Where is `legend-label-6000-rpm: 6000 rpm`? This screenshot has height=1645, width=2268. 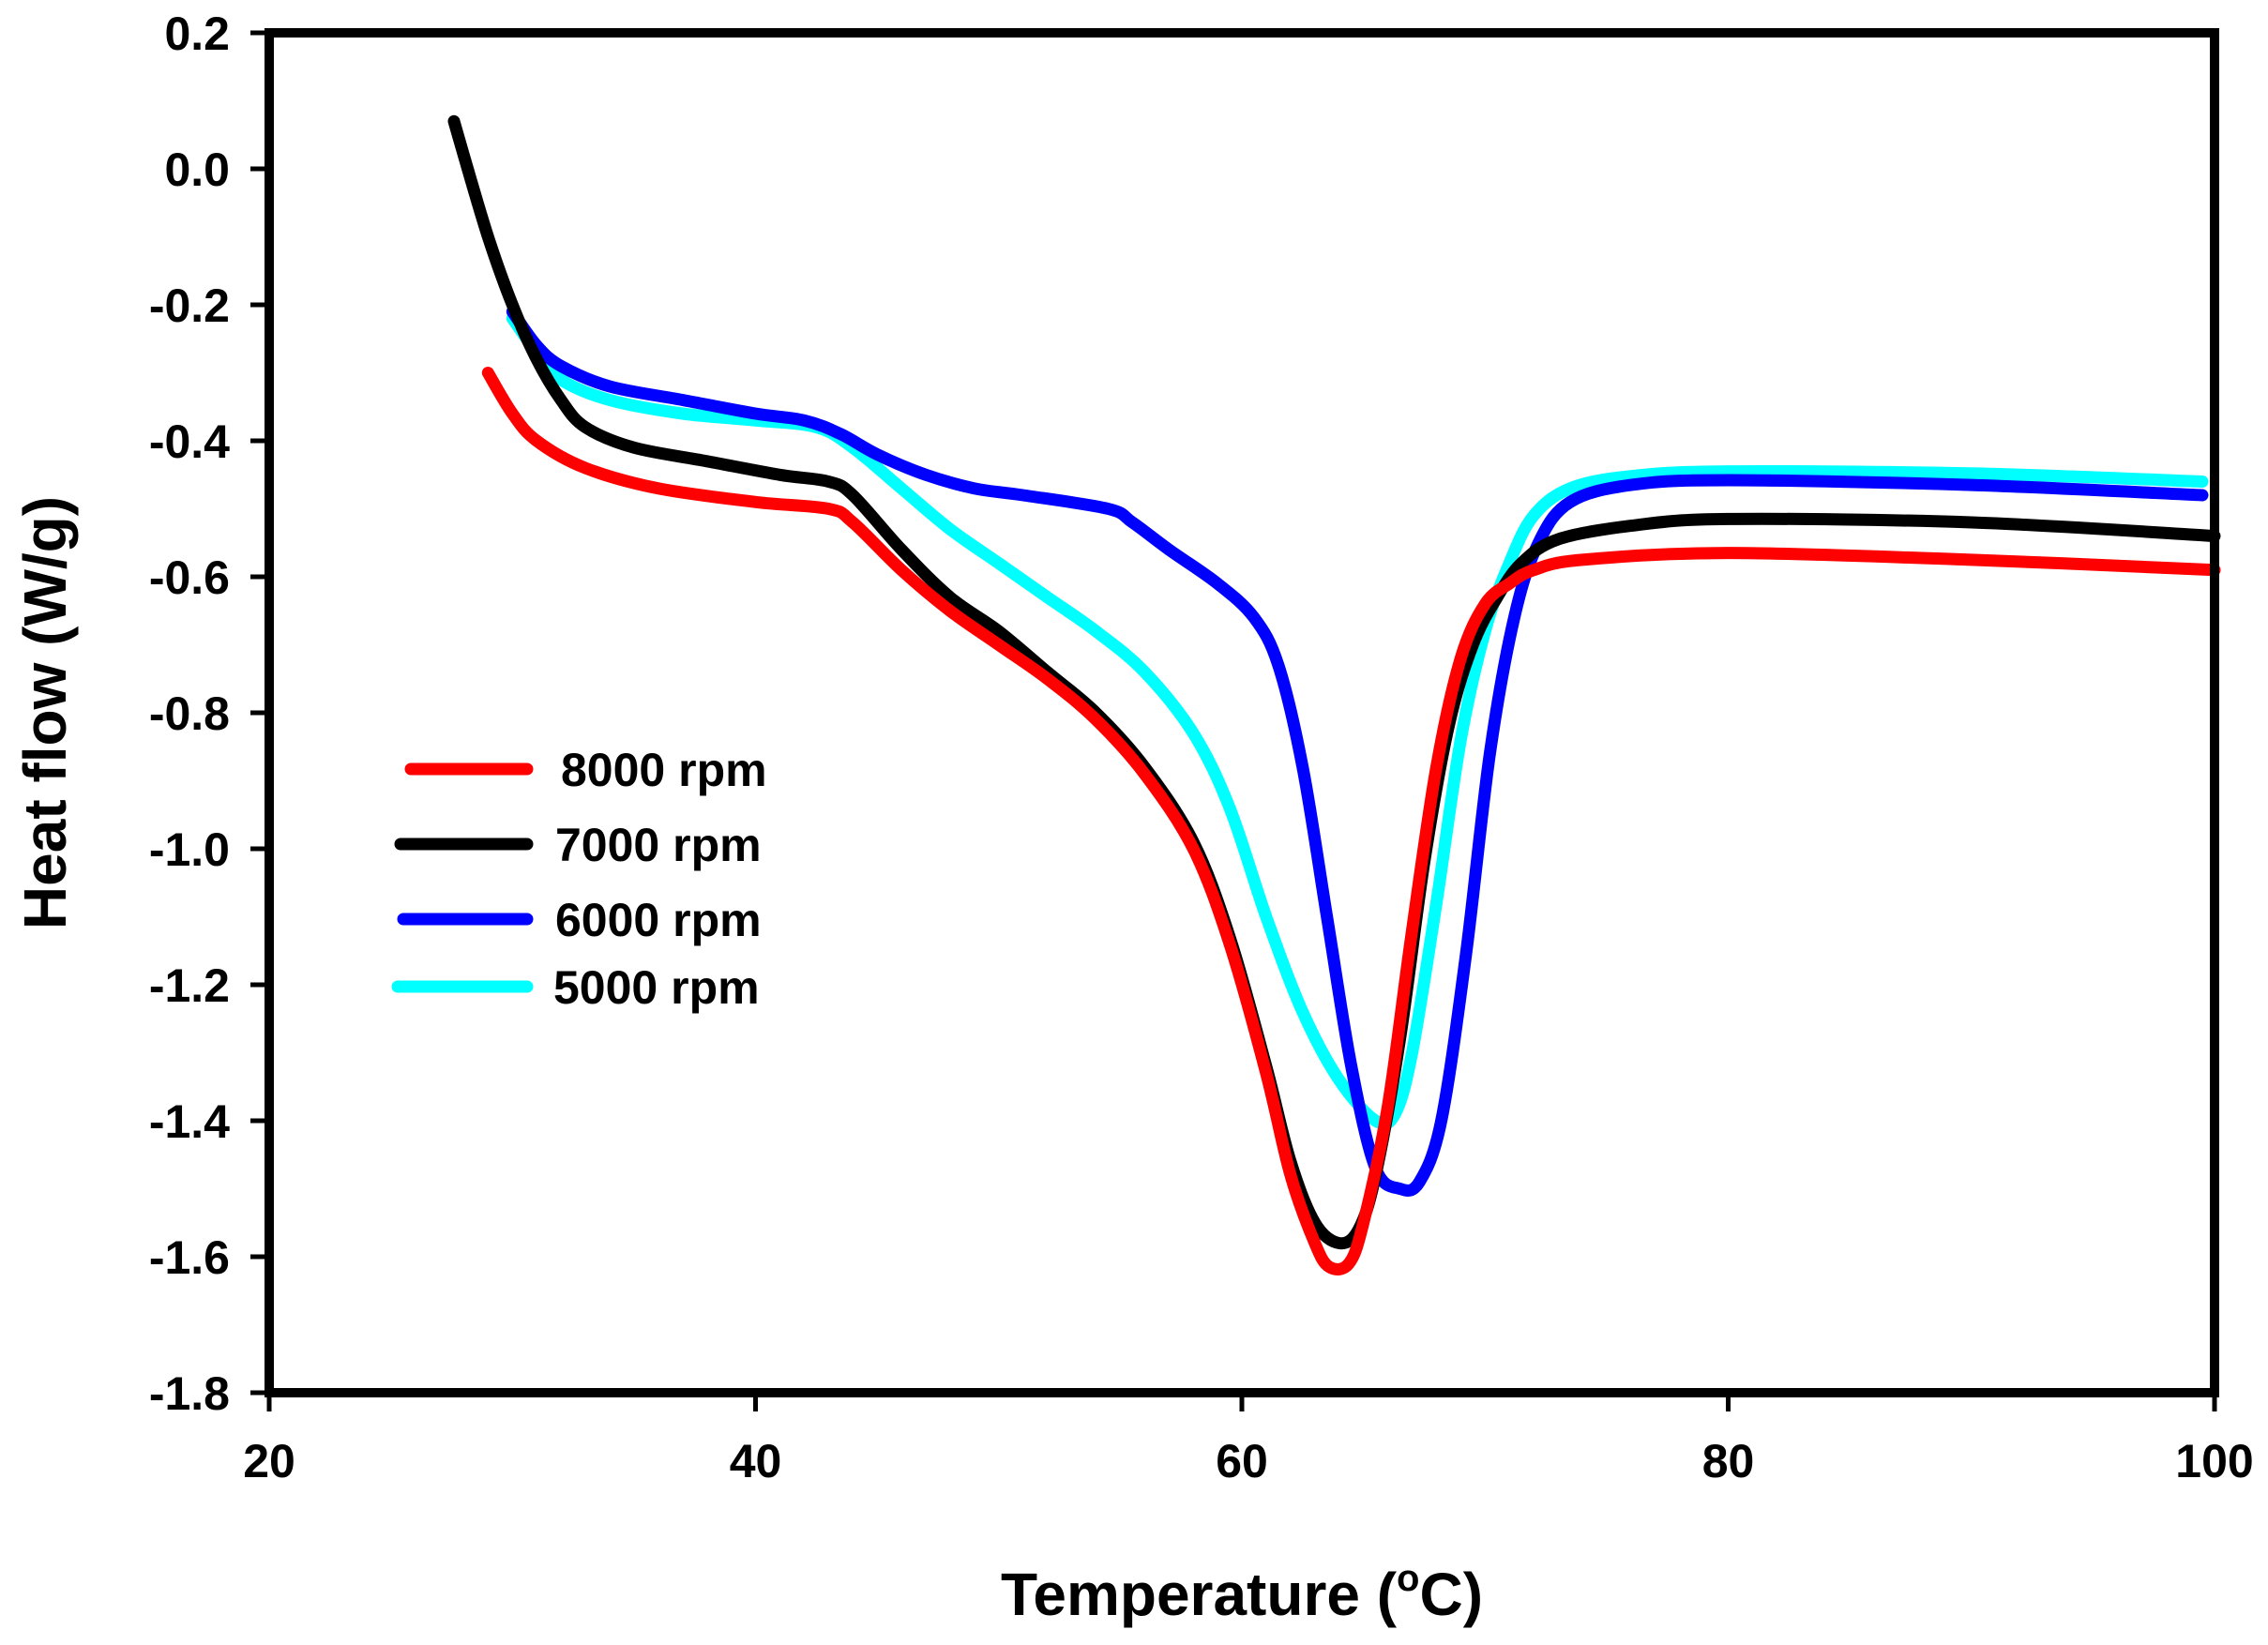
legend-label-6000-rpm: 6000 rpm is located at coordinates (658, 920).